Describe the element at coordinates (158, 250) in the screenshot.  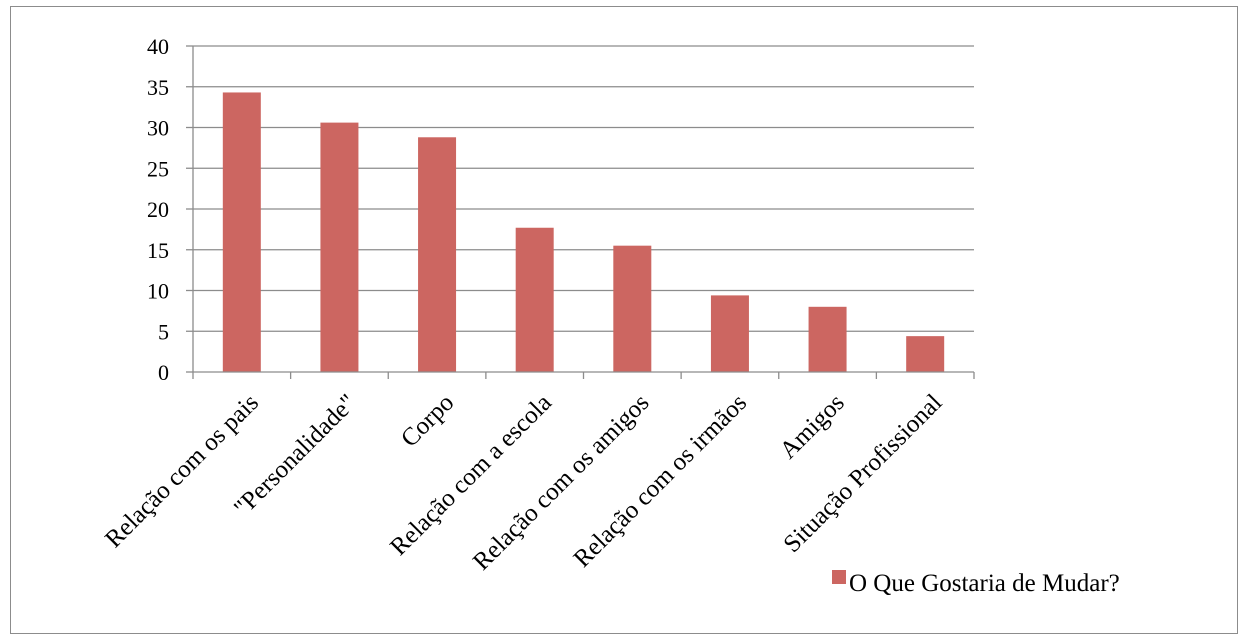
I see `y-tick-label: 15` at that location.